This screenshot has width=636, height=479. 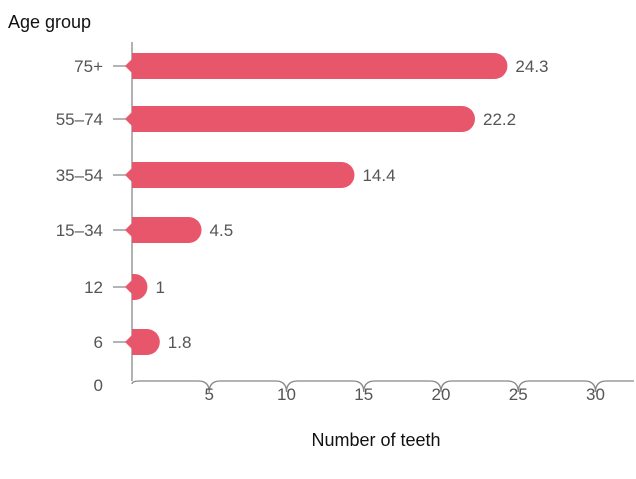 I want to click on y-tick-label: 55–74, so click(x=79, y=119).